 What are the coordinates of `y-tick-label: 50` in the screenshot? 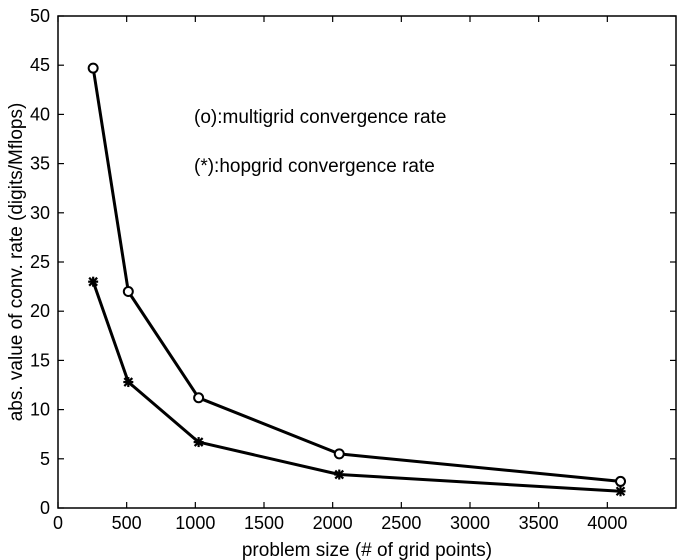 It's located at (40, 16).